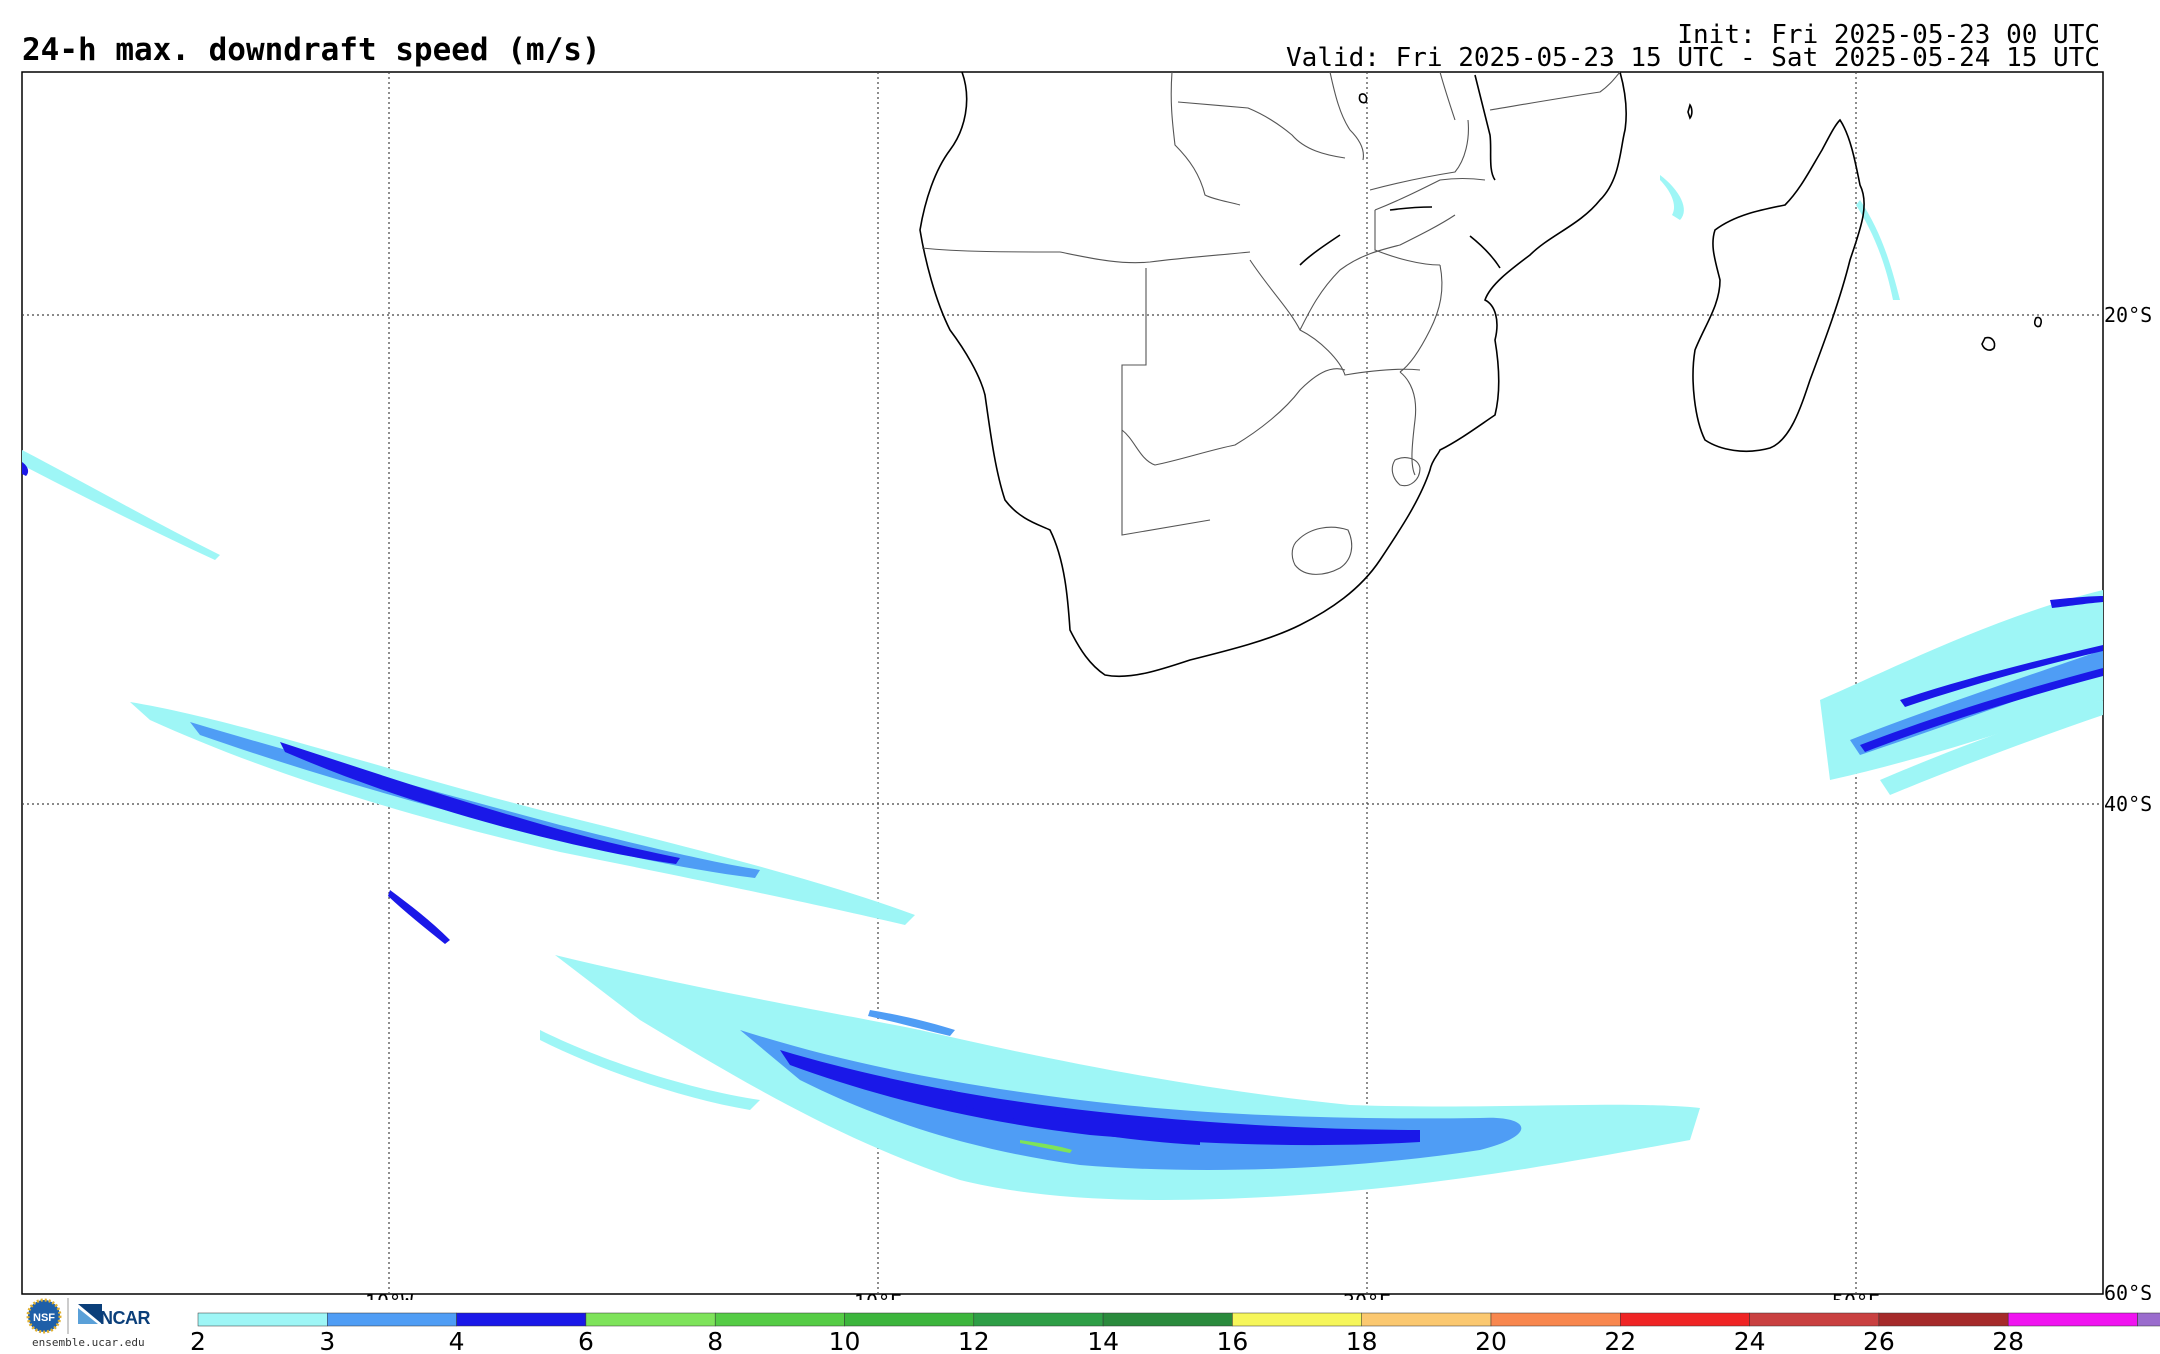 This screenshot has height=1354, width=2160. I want to click on colorbar-tick-label: 2, so click(198, 1340).